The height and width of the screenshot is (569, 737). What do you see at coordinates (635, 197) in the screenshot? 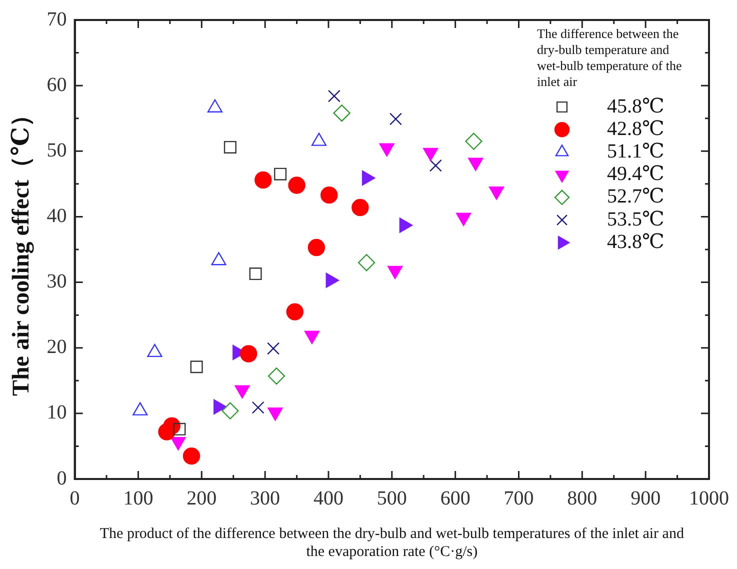
I see `legend-label: 52.7℃` at bounding box center [635, 197].